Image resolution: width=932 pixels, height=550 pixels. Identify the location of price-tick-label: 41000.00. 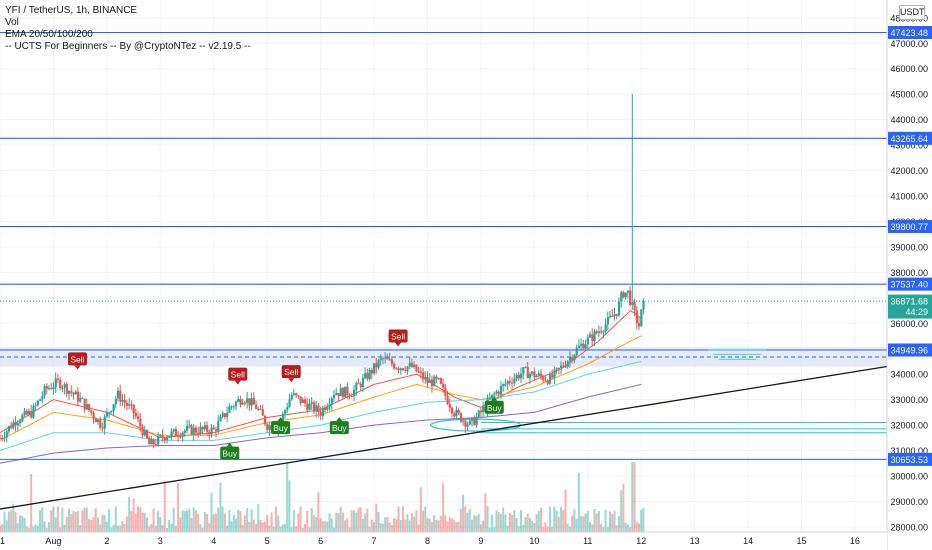
(909, 197).